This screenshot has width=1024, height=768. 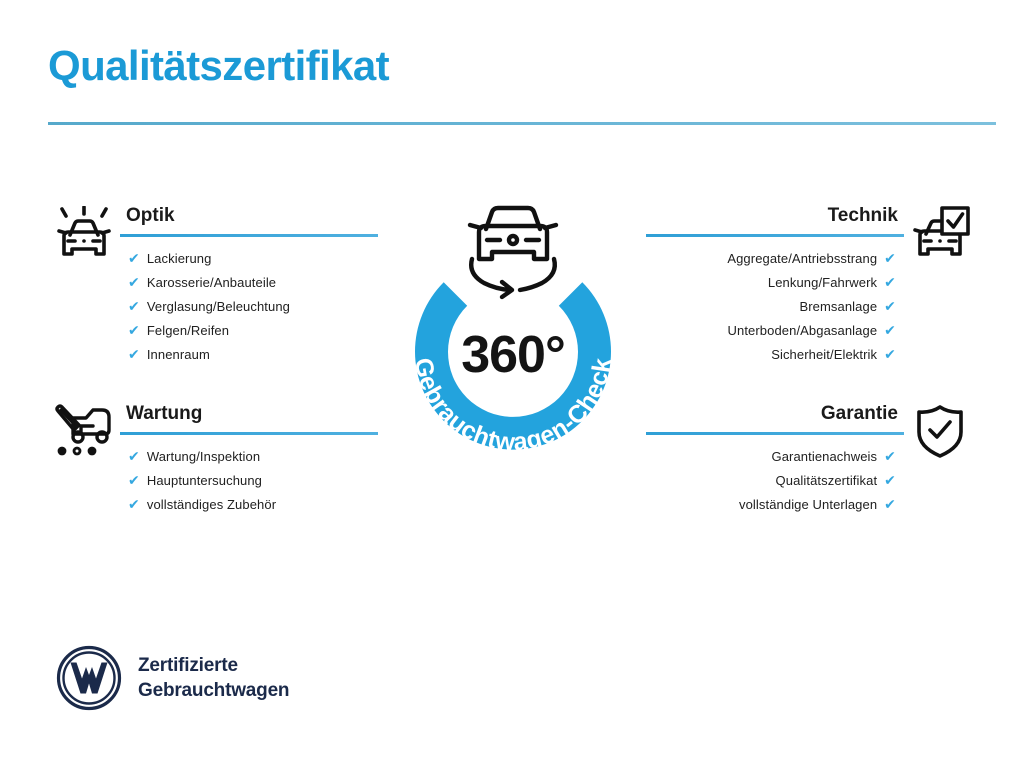 What do you see at coordinates (204, 480) in the screenshot?
I see `list-item-label: Hauptuntersuchung` at bounding box center [204, 480].